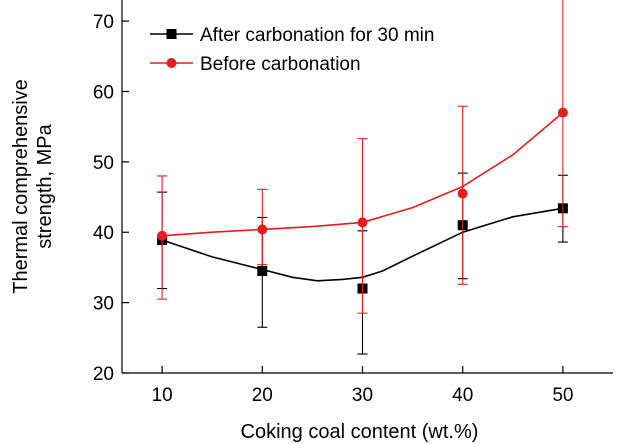 The height and width of the screenshot is (444, 628). What do you see at coordinates (21, 186) in the screenshot?
I see `y-axis-title-line-1: Thermal comprehensive` at bounding box center [21, 186].